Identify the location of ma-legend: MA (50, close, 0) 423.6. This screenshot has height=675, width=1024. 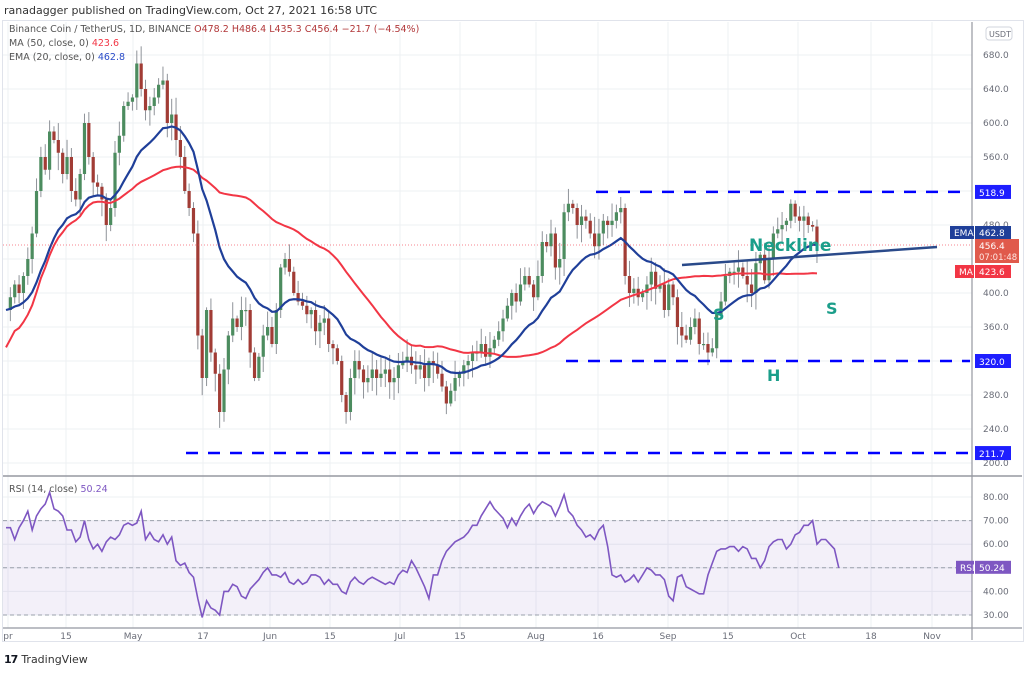
(64, 43).